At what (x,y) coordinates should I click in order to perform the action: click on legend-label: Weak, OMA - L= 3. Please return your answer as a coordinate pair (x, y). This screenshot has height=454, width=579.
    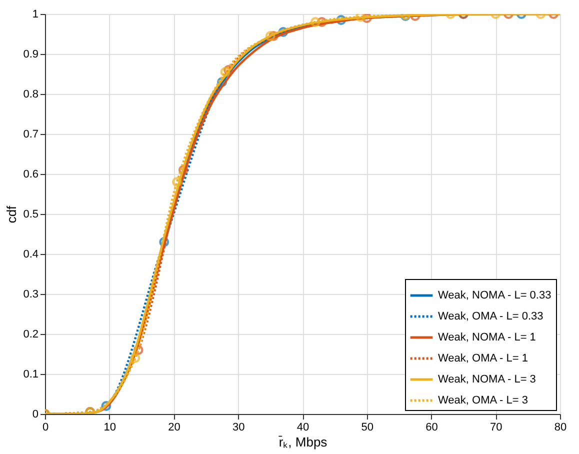
    Looking at the image, I should click on (483, 400).